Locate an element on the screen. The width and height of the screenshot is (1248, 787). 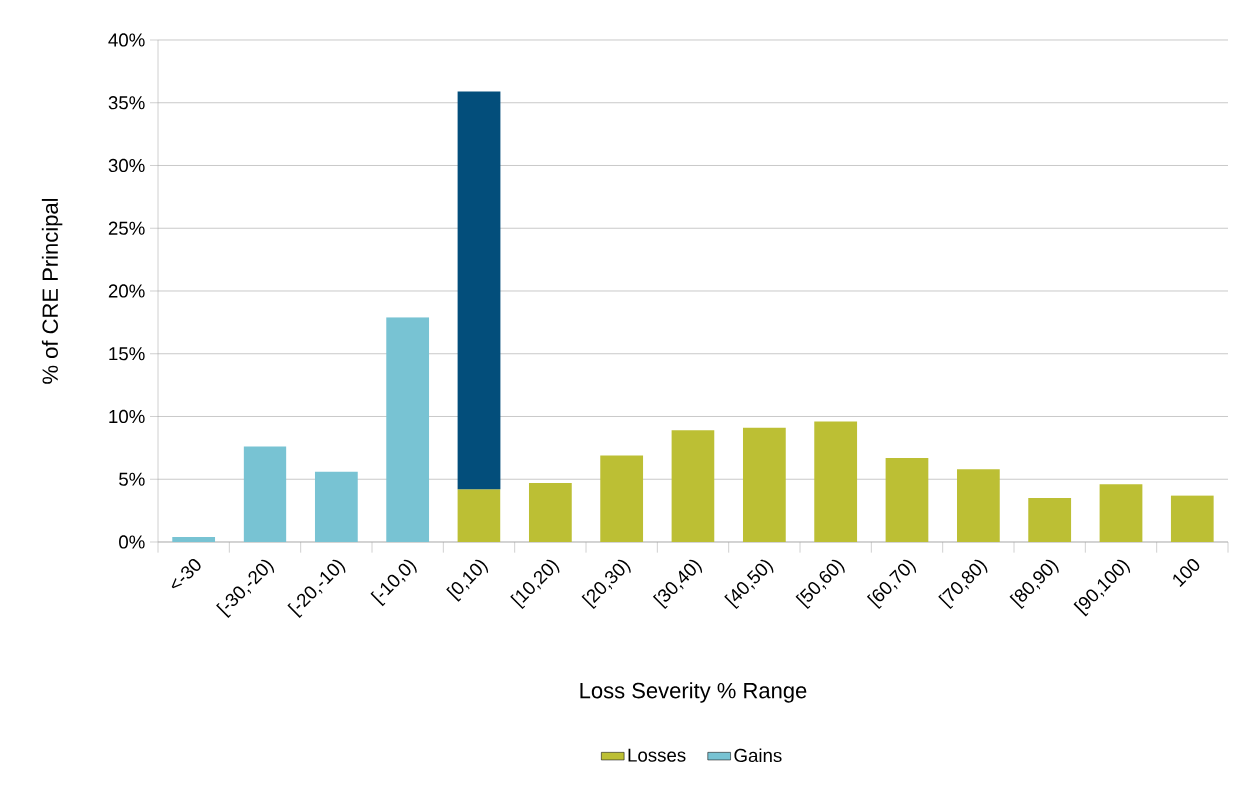
y-tick-label: 10% is located at coordinates (127, 416).